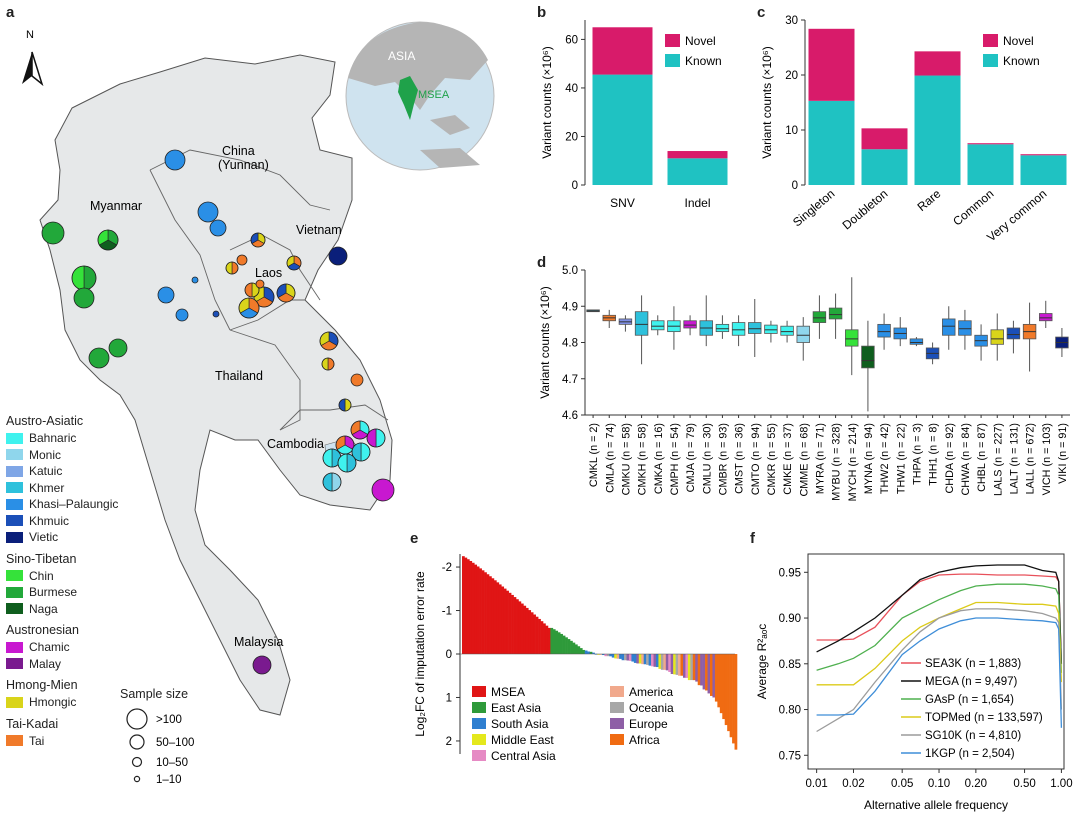 This screenshot has height=815, width=1080. Describe the element at coordinates (1014, 458) in the screenshot. I see `x-tick-label: LALT (n = 131)` at that location.